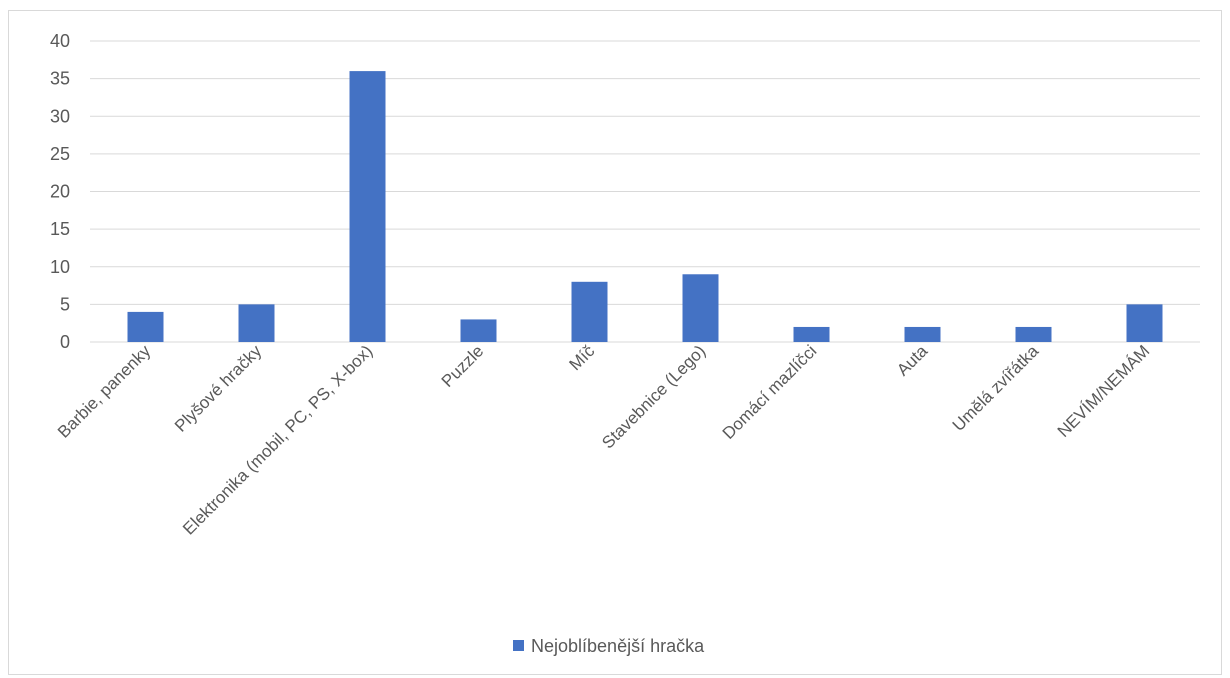  What do you see at coordinates (60, 154) in the screenshot?
I see `y-tick-label: 25` at bounding box center [60, 154].